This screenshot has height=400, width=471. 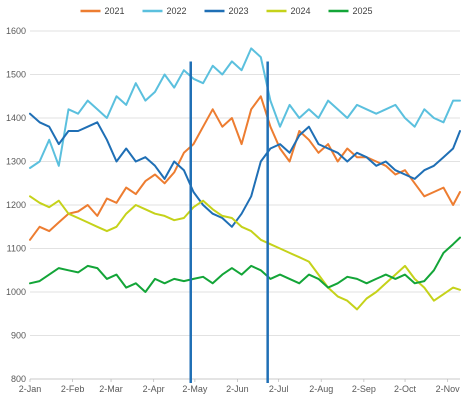 What do you see at coordinates (115, 11) in the screenshot?
I see `legend-label-2021: 2021` at bounding box center [115, 11].